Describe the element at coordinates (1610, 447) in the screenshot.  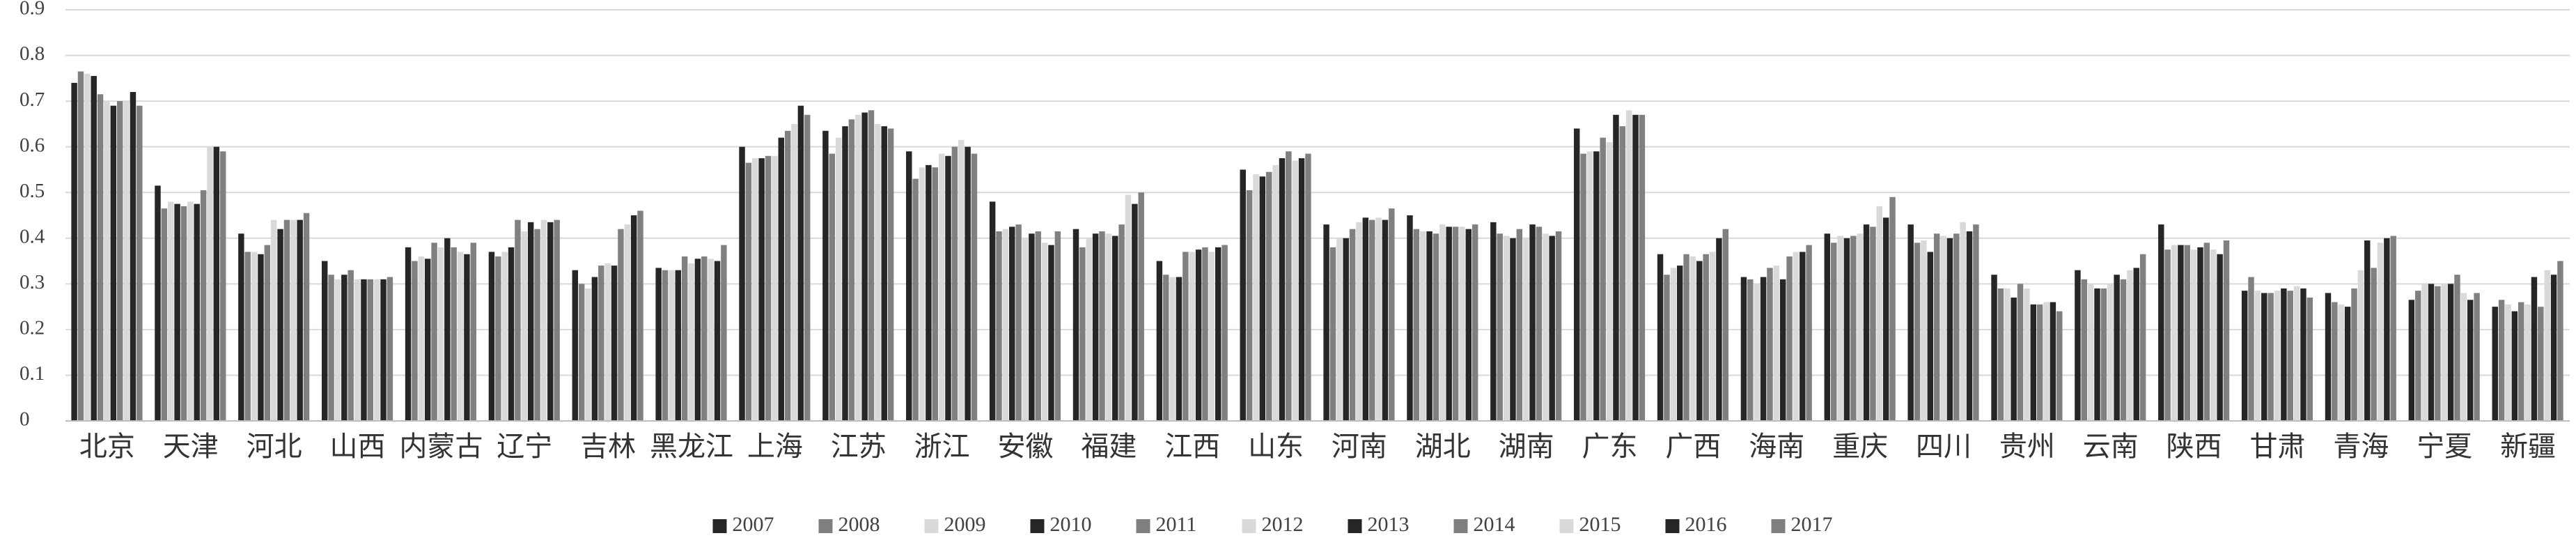
I see `x-tick-label: 广东` at that location.